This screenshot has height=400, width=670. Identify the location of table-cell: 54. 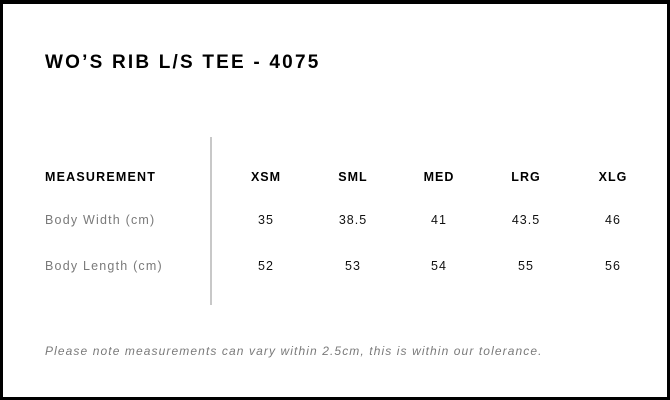
(439, 266).